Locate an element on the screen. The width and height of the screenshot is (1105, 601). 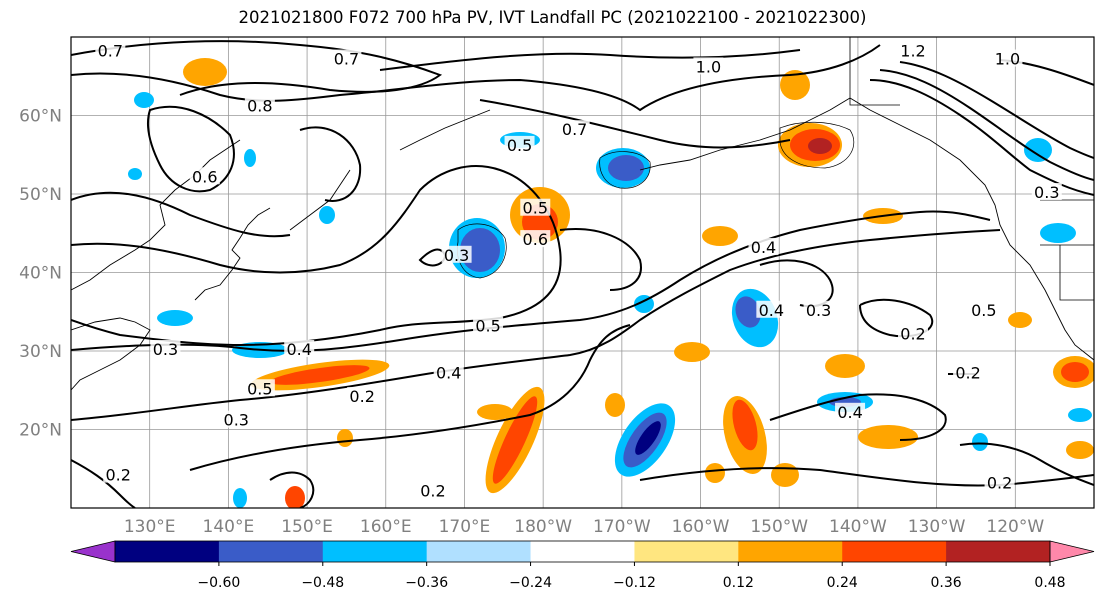
longitude-tick-label: 160°W is located at coordinates (701, 527).